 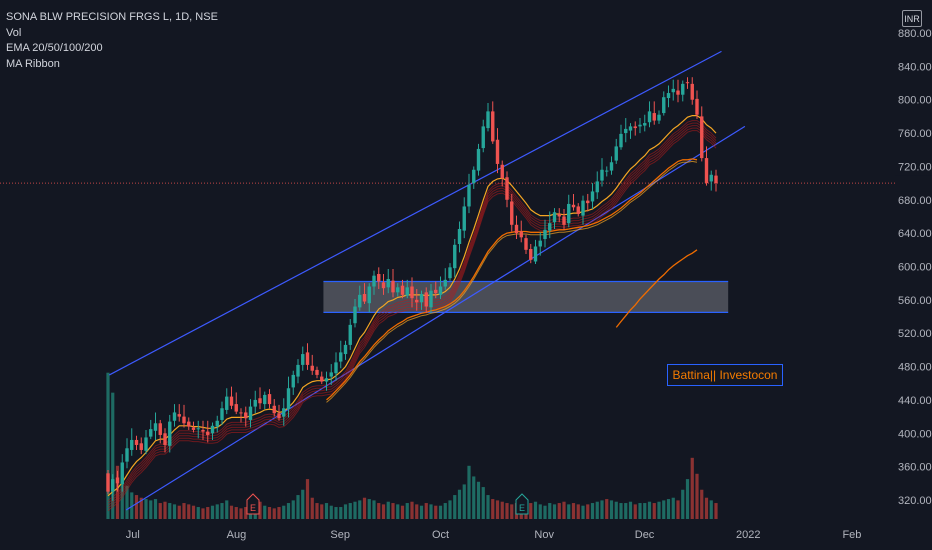 I want to click on price-tick-label: 760.00, so click(x=915, y=134).